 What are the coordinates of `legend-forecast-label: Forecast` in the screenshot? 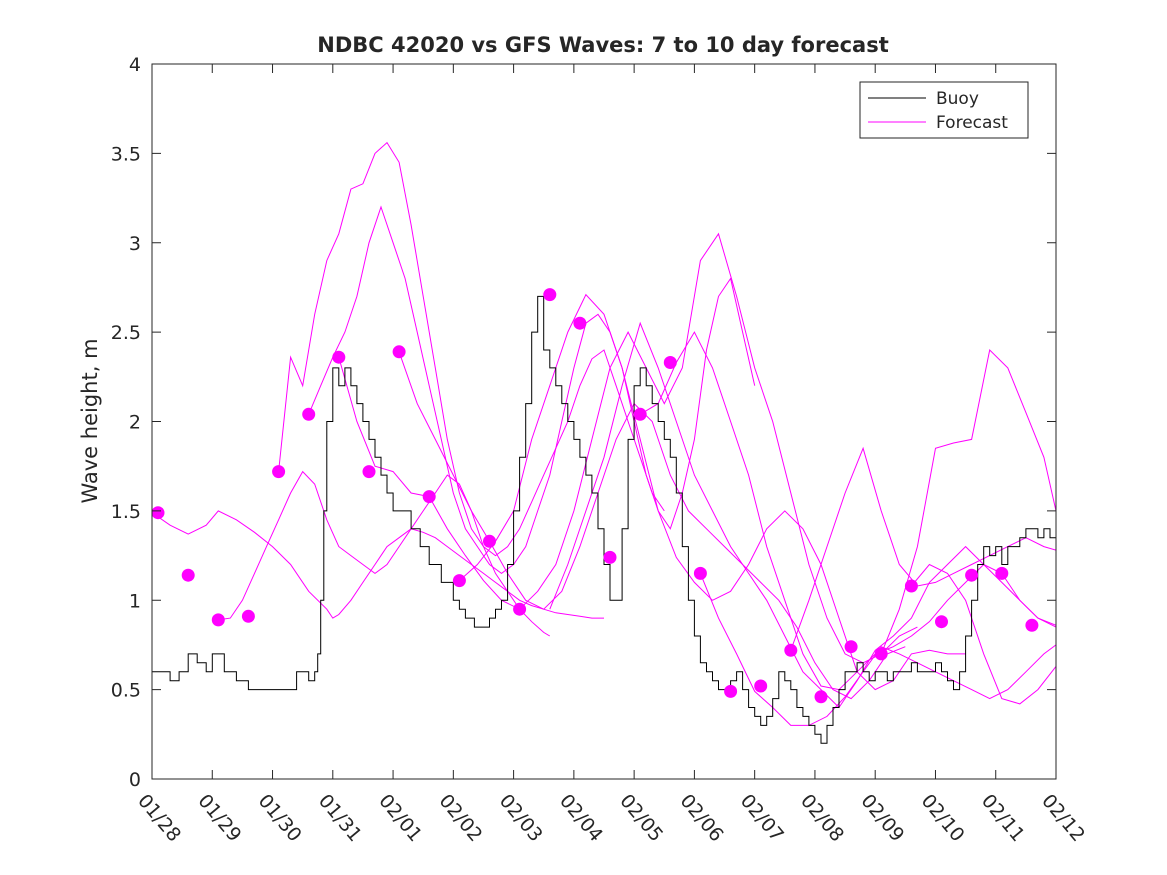 It's located at (972, 123).